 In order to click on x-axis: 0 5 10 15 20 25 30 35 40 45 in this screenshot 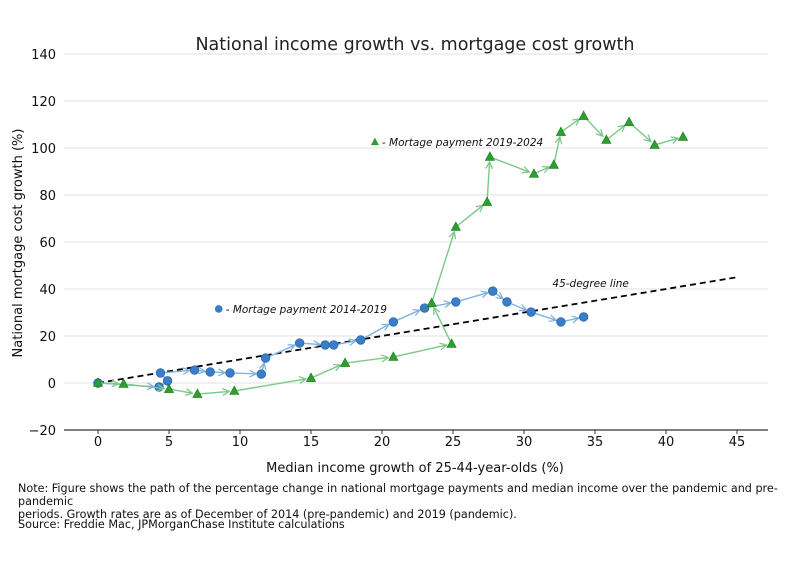, I will do `click(416, 439)`.